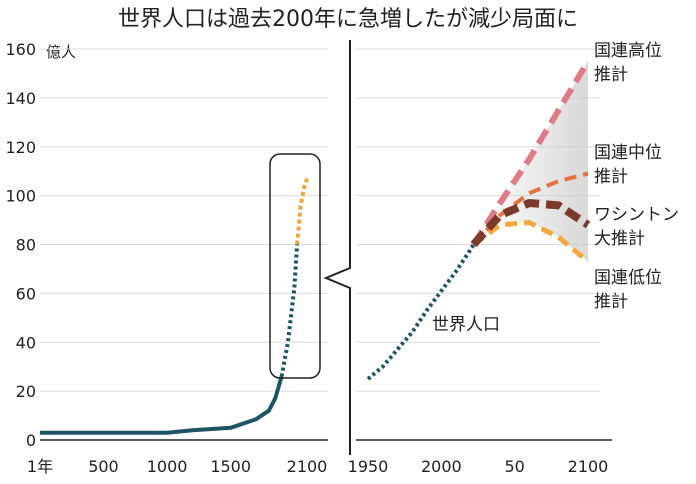 The width and height of the screenshot is (696, 484). I want to click on y-tick-label: 20, so click(26, 391).